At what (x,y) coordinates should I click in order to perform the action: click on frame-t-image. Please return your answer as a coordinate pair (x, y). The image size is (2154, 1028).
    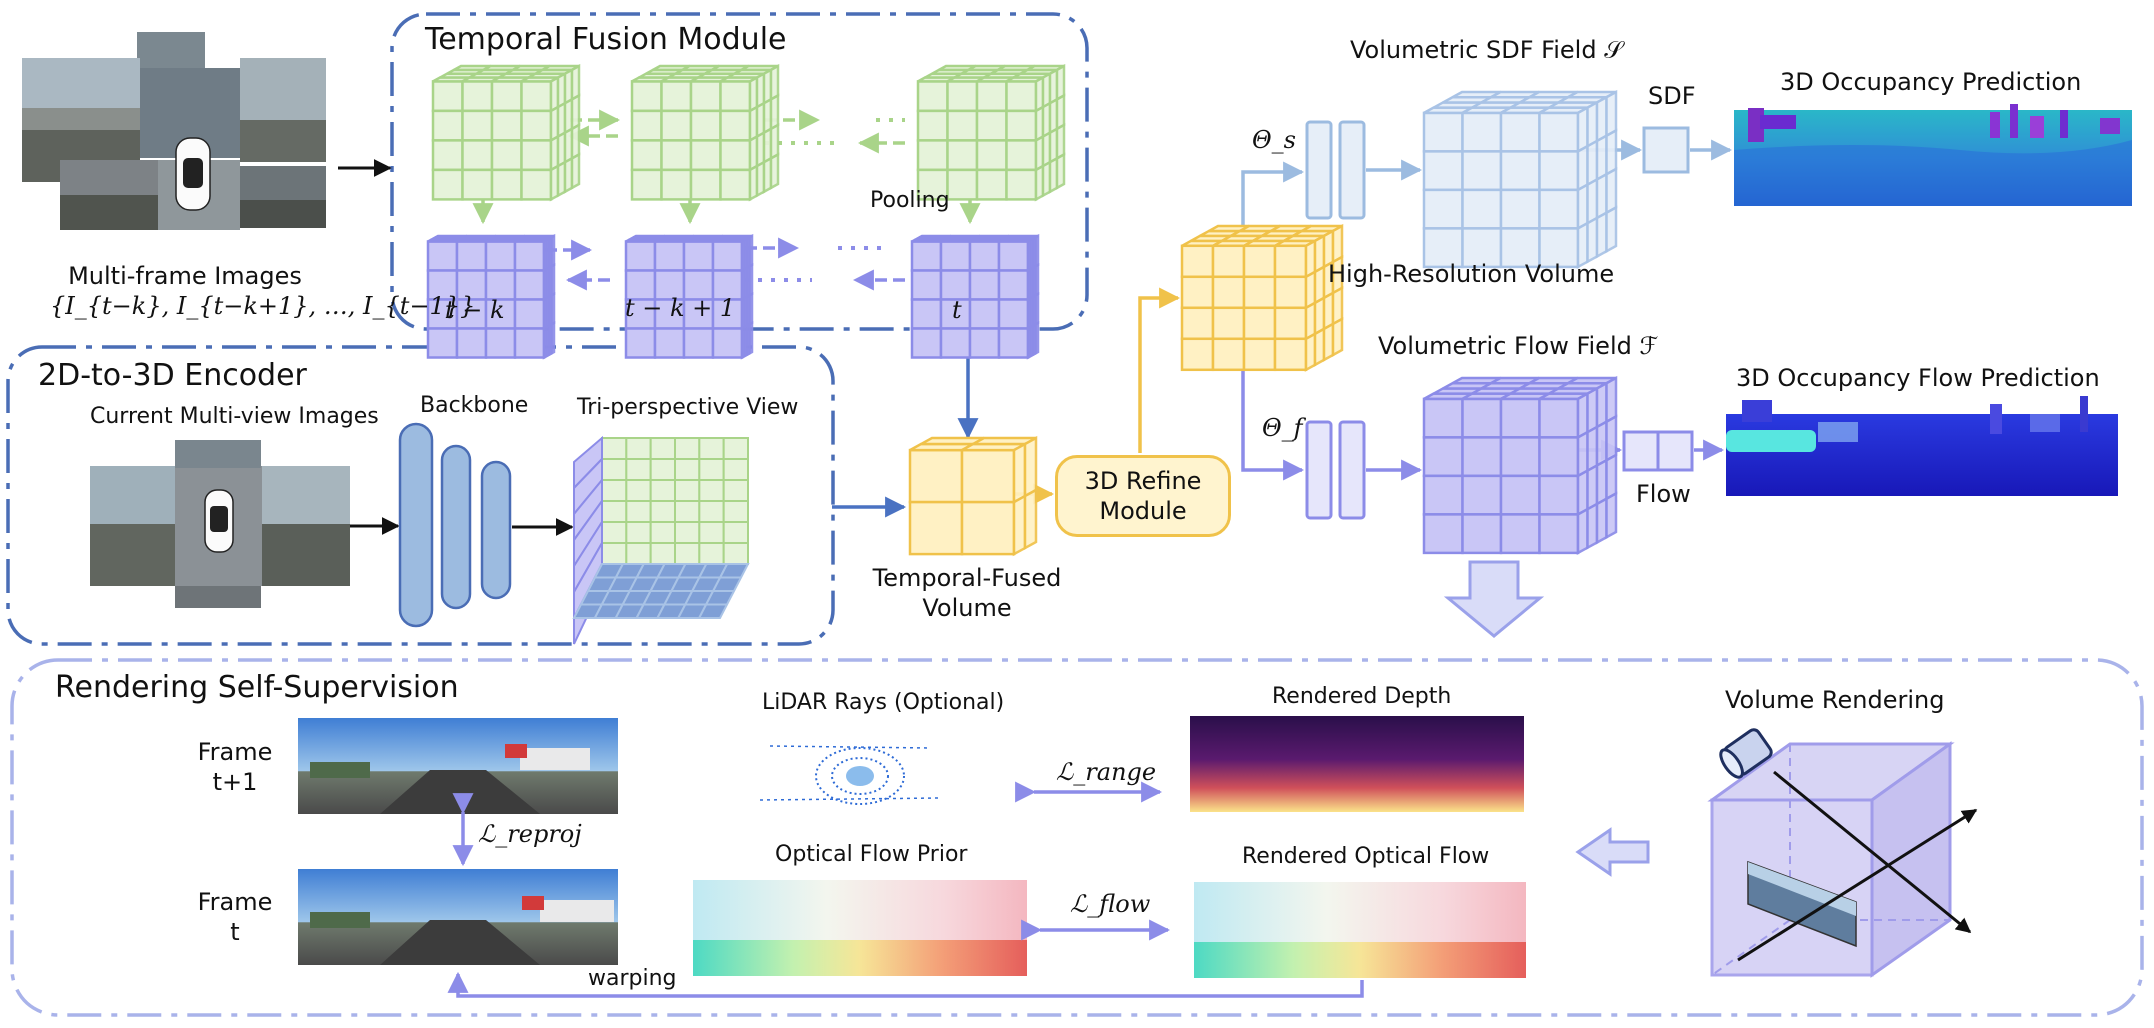
    Looking at the image, I should click on (458, 917).